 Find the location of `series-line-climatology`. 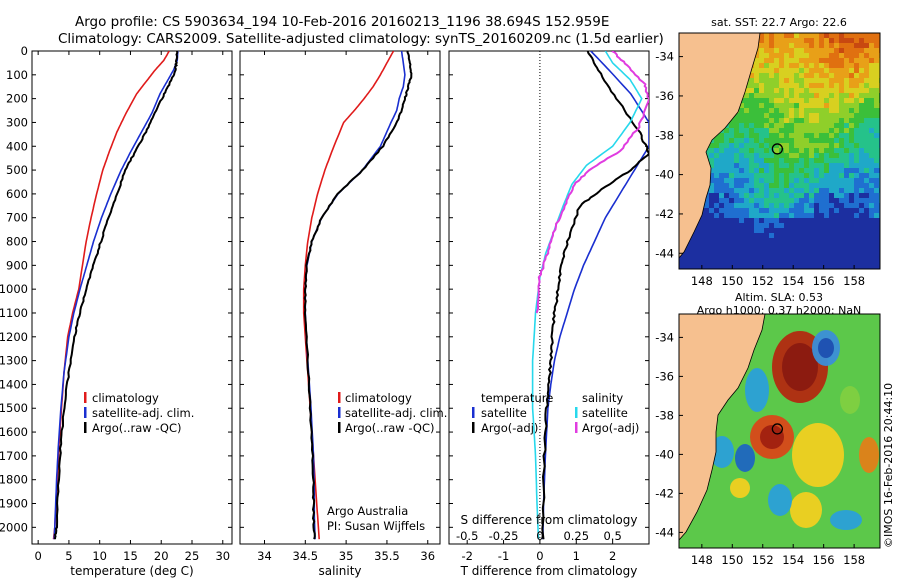

series-line-climatology is located at coordinates (348, 295).